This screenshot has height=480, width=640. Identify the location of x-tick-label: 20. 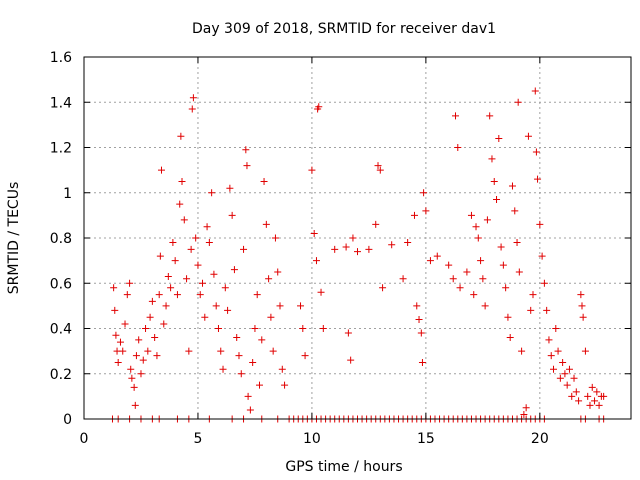
(540, 439).